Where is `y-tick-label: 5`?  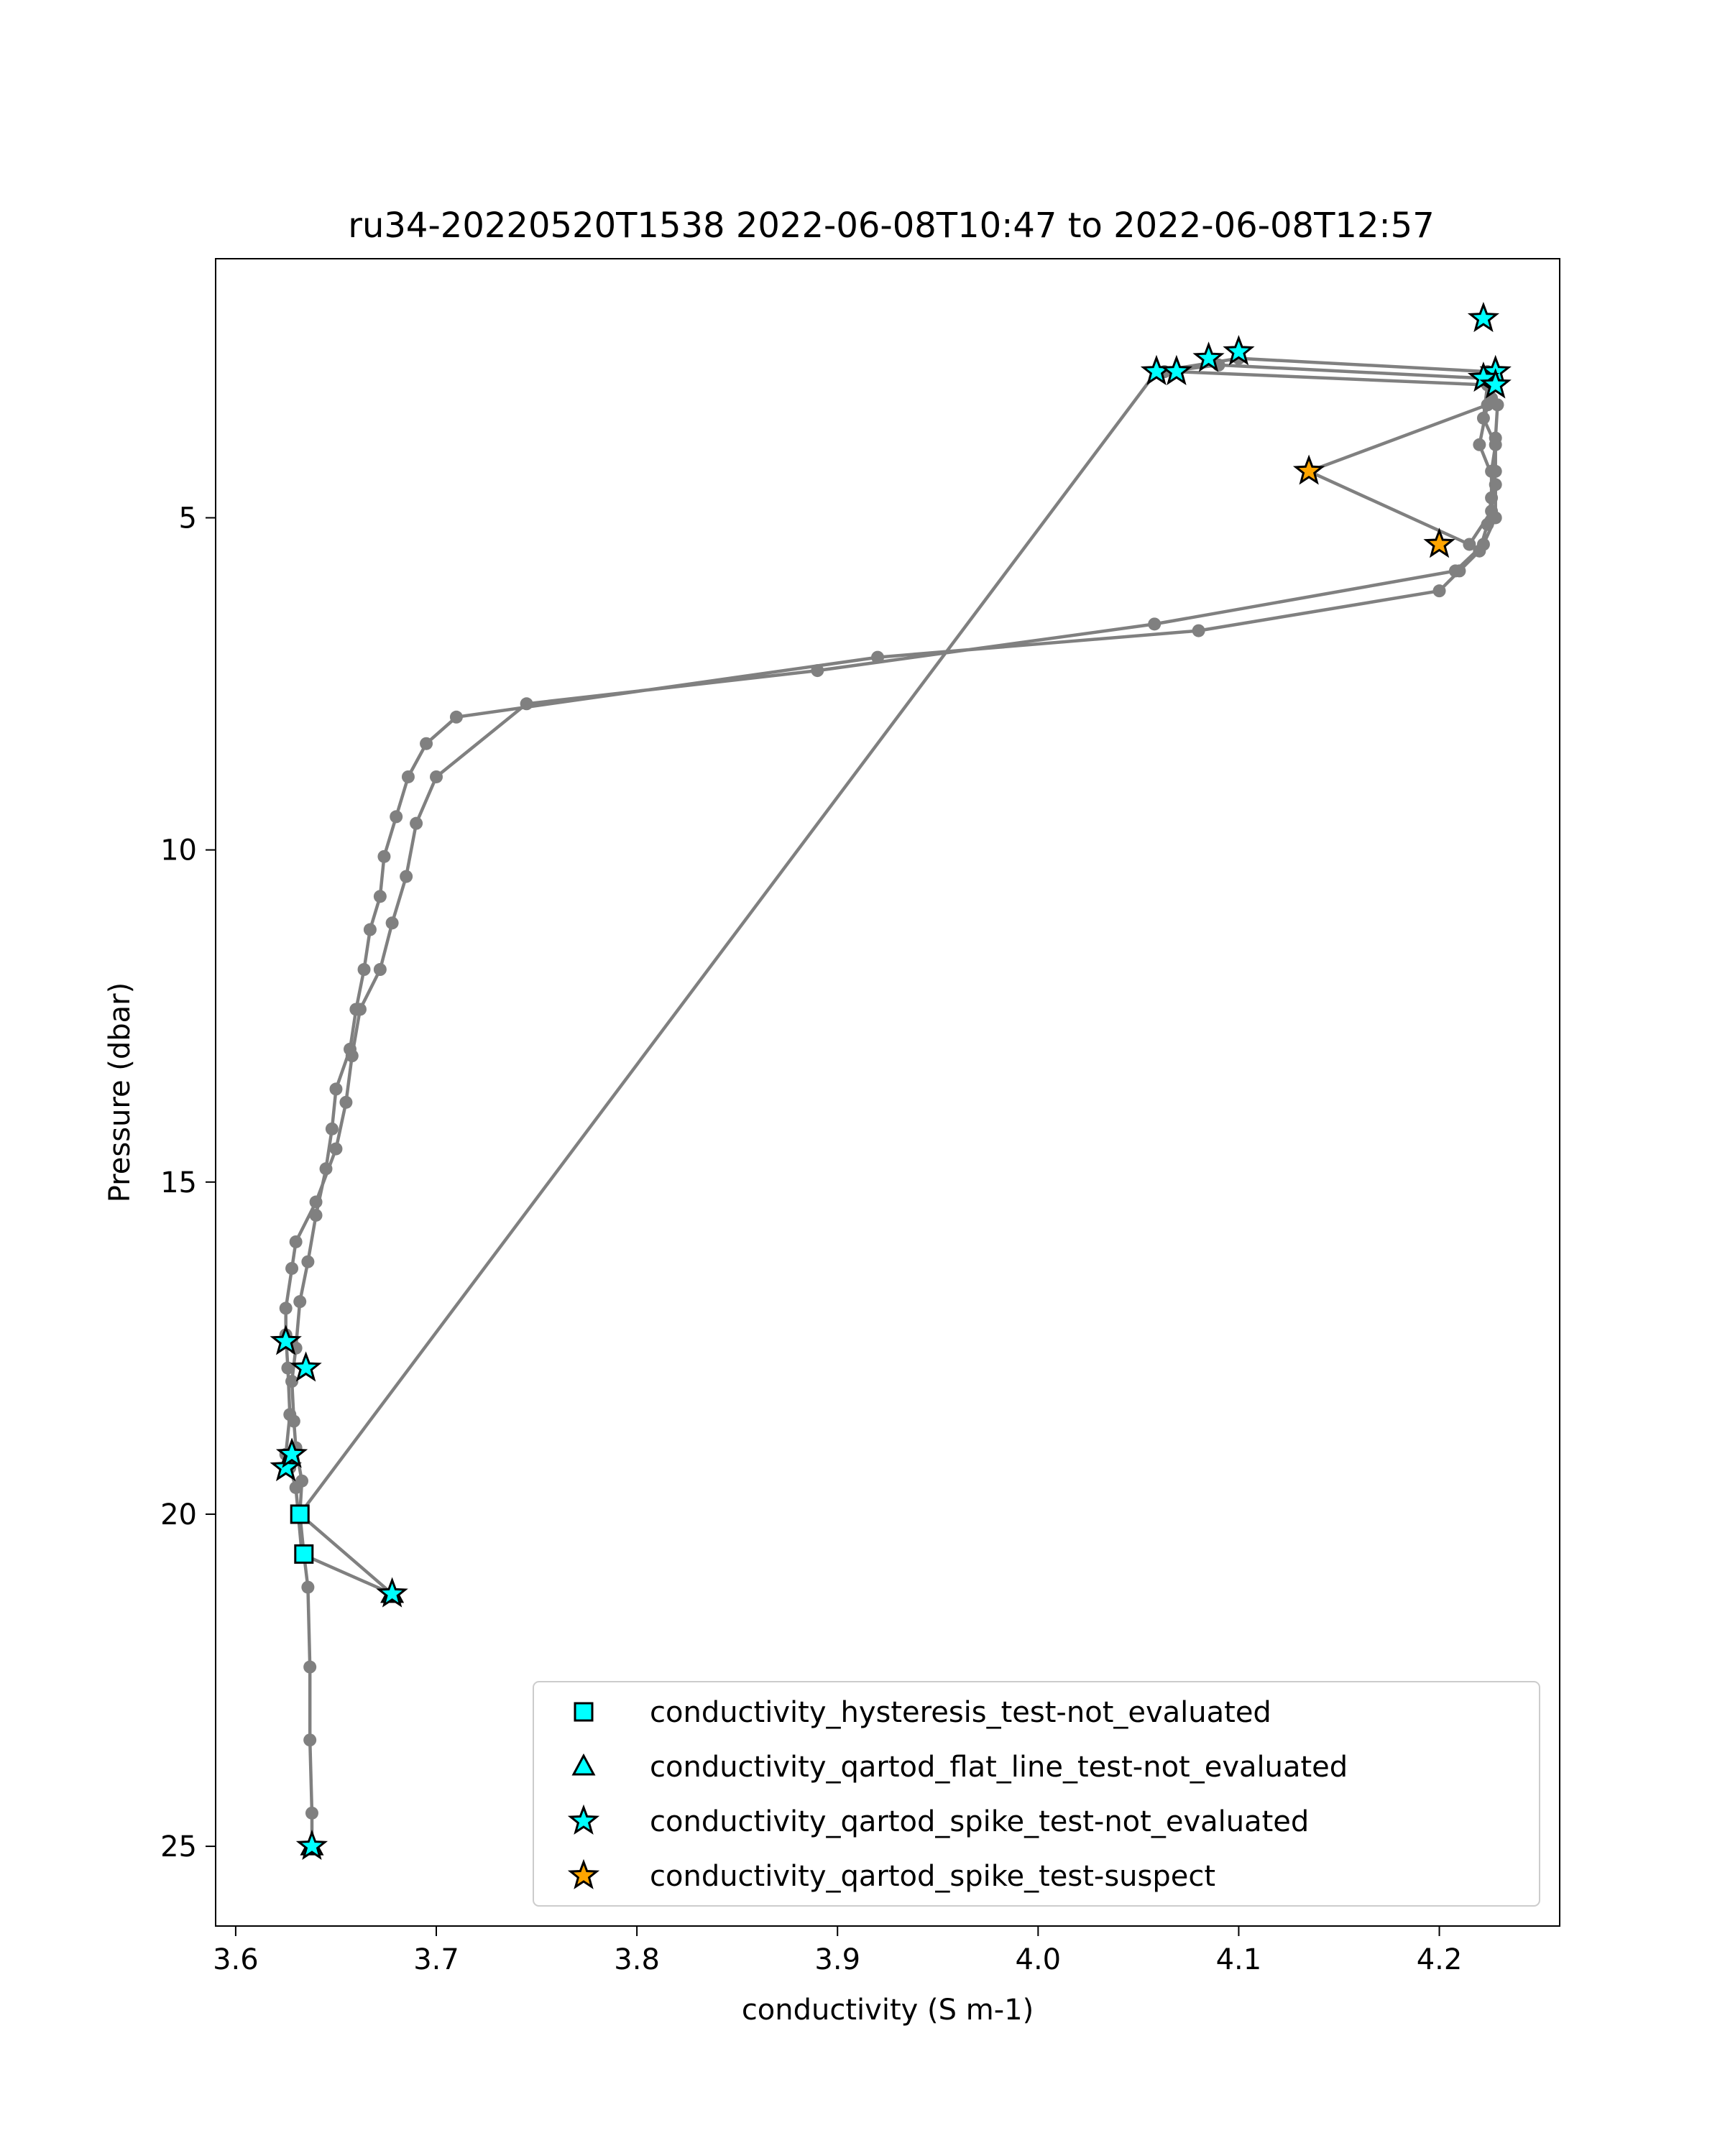 y-tick-label: 5 is located at coordinates (188, 518).